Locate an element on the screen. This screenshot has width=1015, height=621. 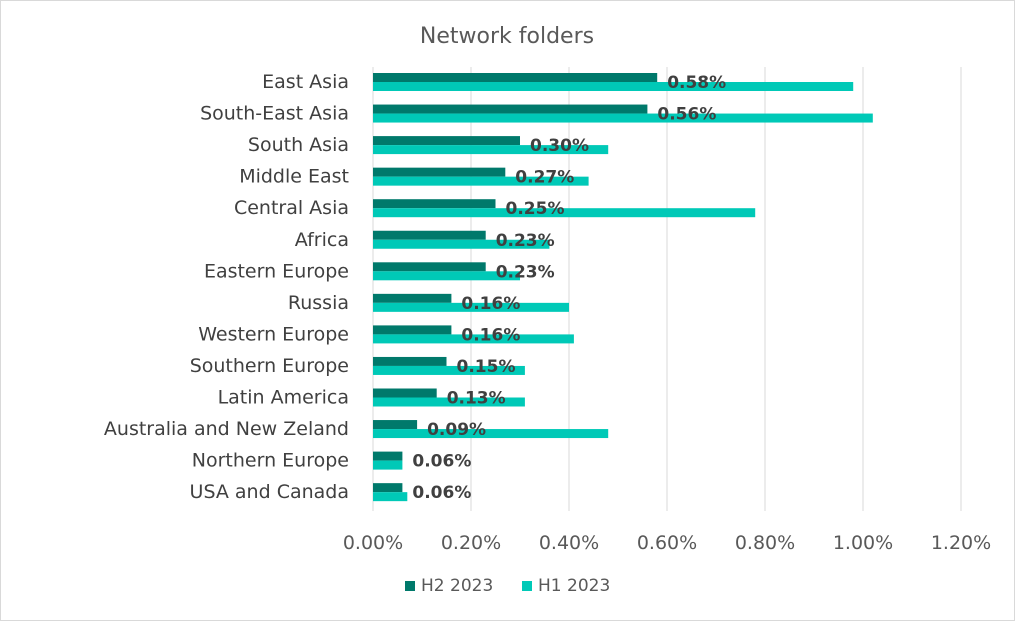
category-label: Australia and New Zeland is located at coordinates (226, 429).